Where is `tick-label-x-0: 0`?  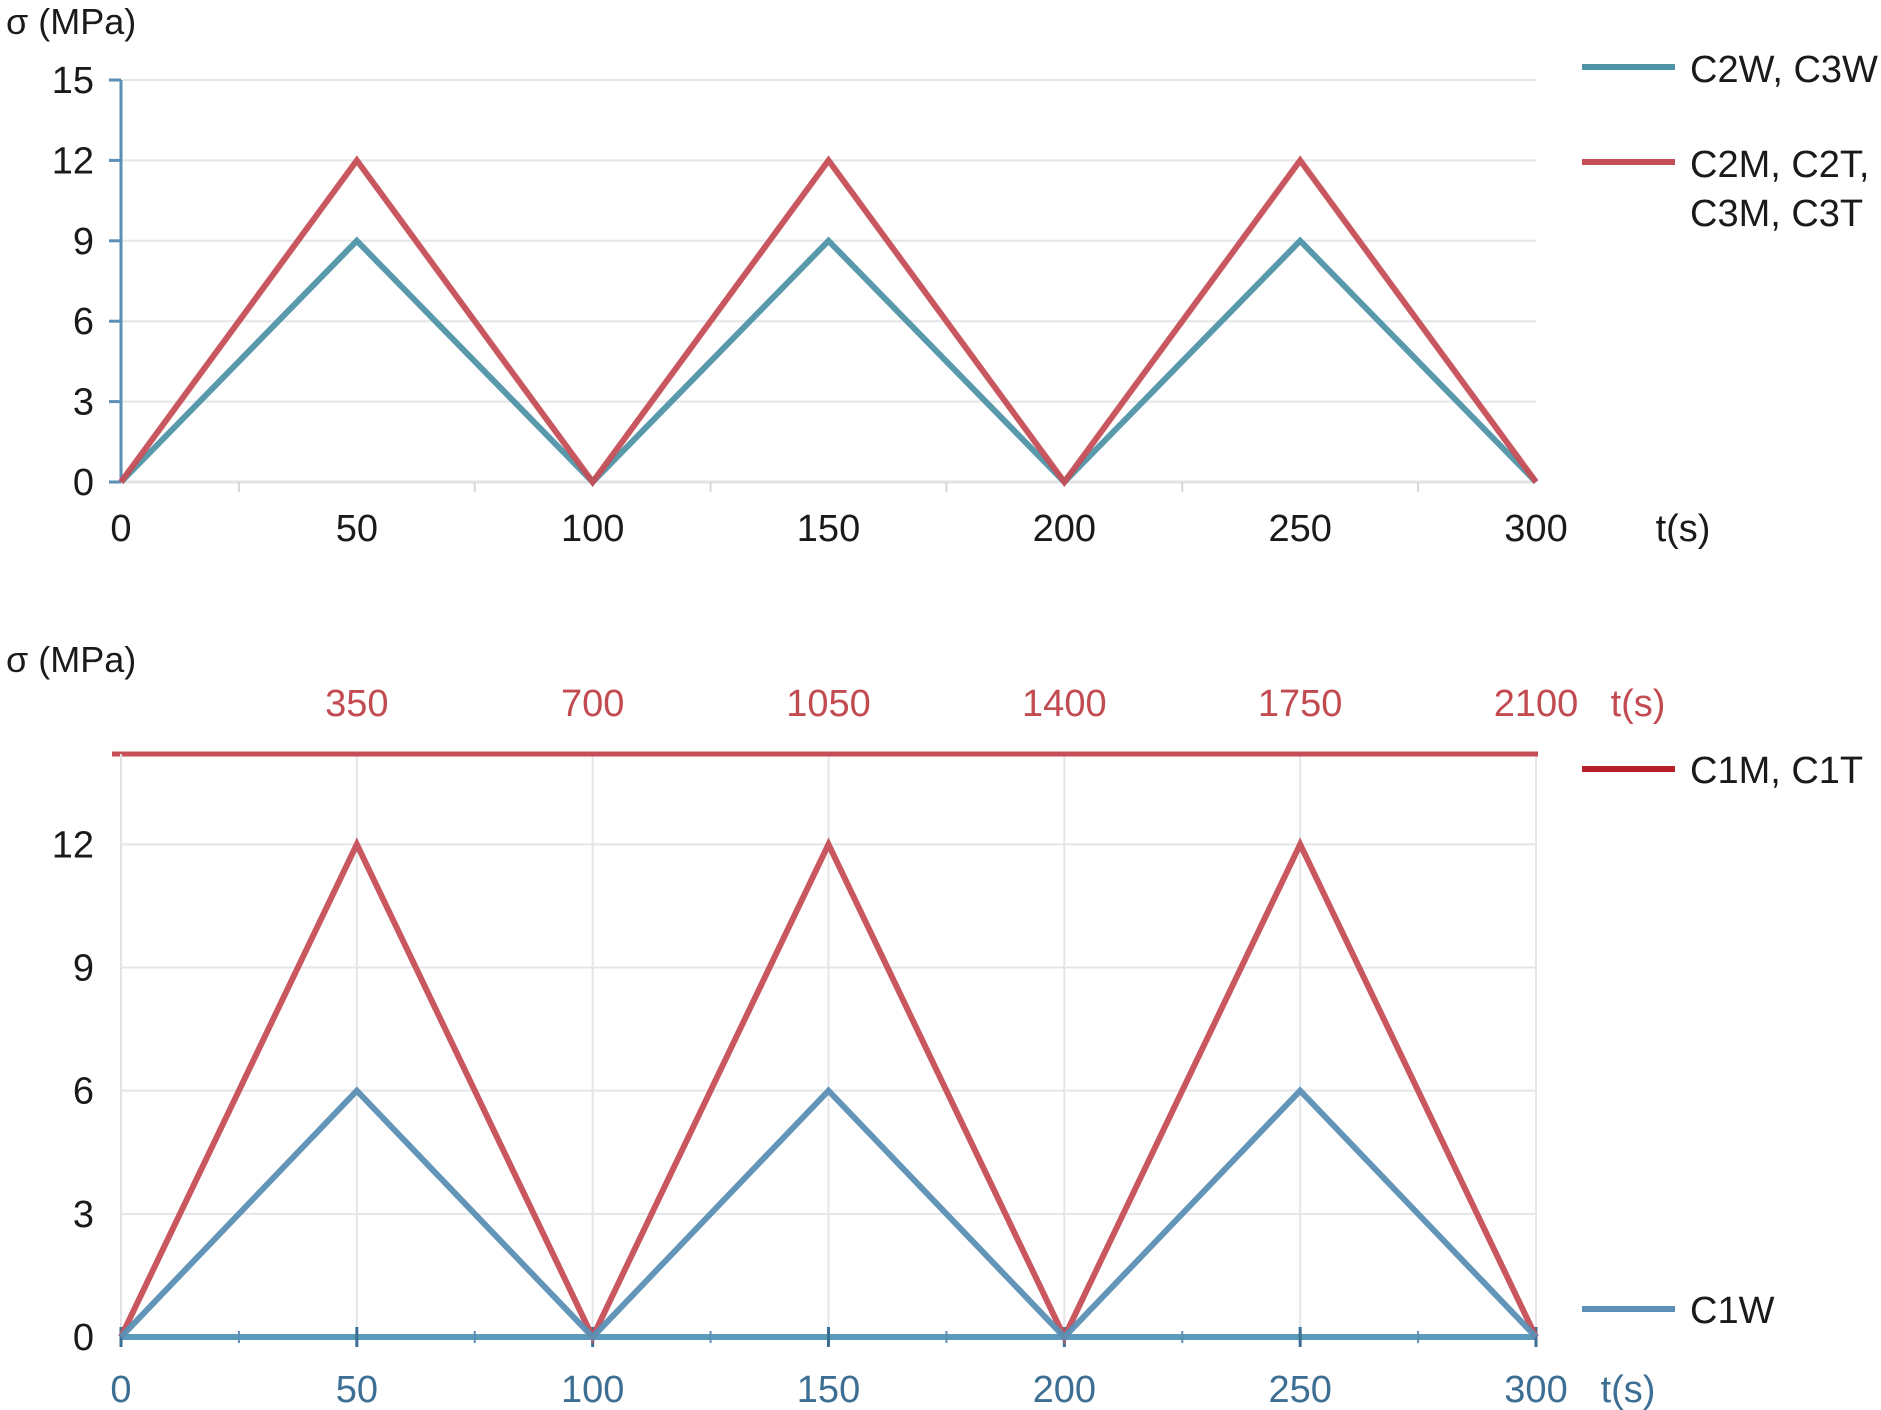 tick-label-x-0: 0 is located at coordinates (120, 529).